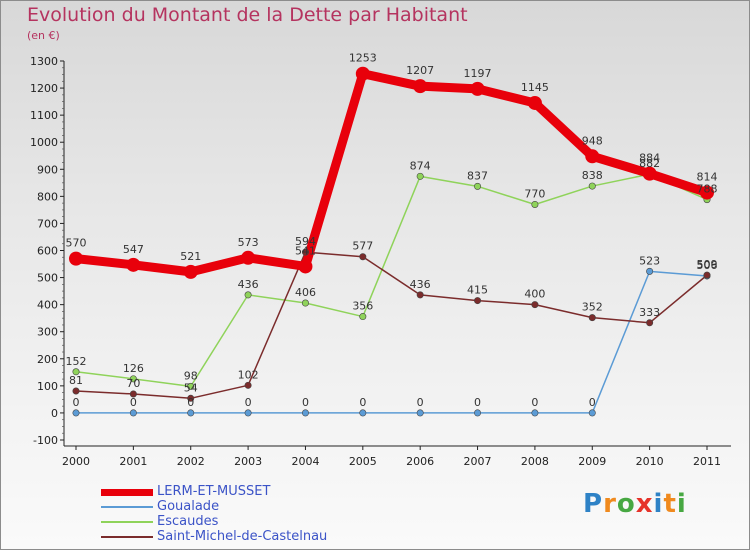  What do you see at coordinates (47, 305) in the screenshot?
I see `y-tick-label: 400` at bounding box center [47, 305].